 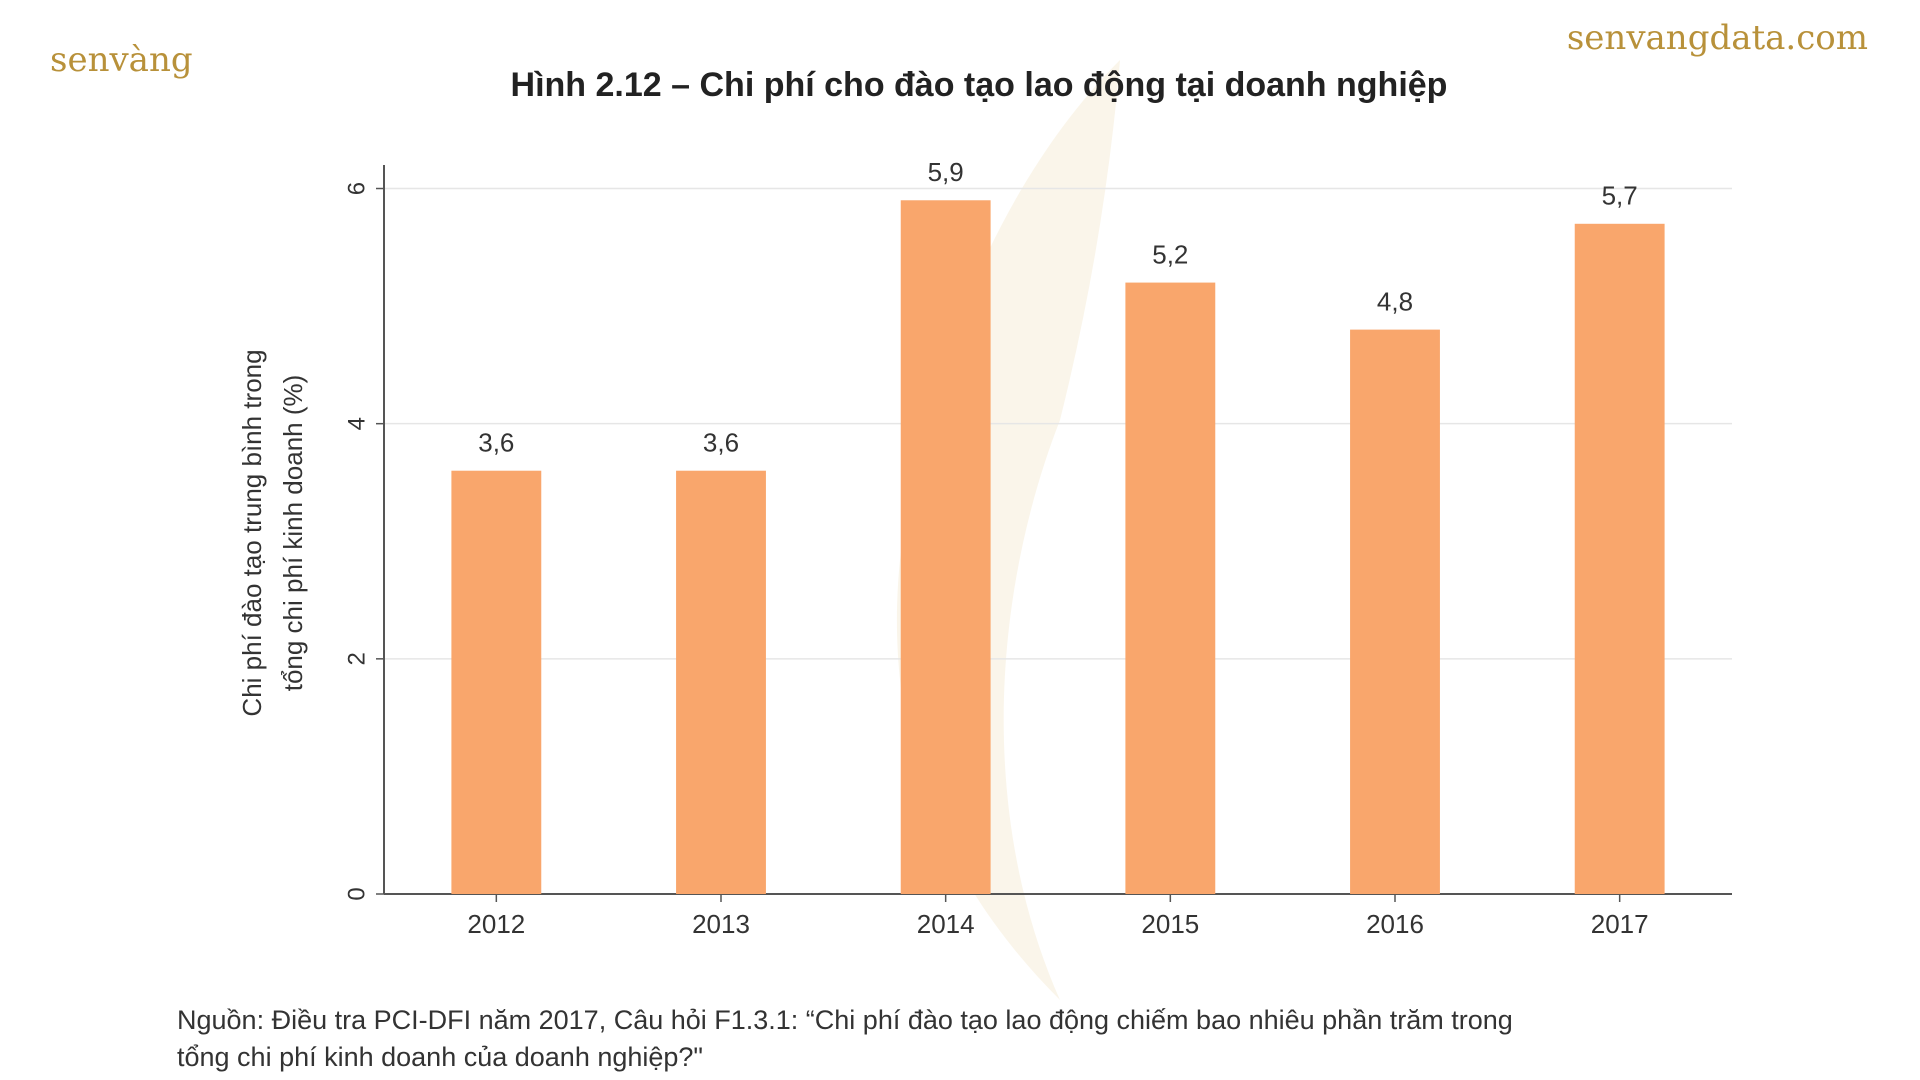 What do you see at coordinates (356, 188) in the screenshot?
I see `y-tick-label: 6` at bounding box center [356, 188].